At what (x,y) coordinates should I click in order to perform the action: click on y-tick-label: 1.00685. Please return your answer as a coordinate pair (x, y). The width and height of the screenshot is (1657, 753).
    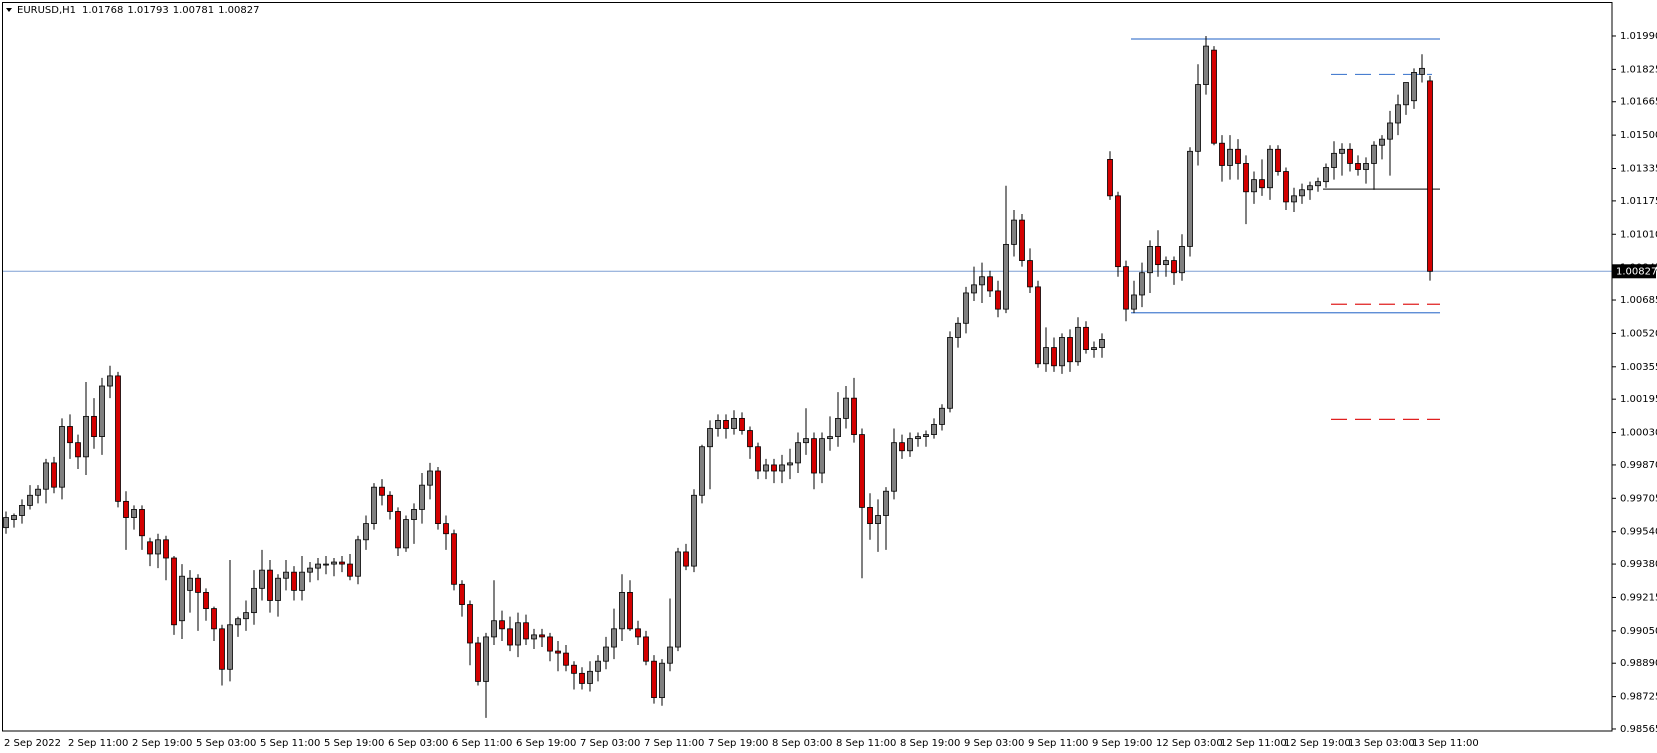
    Looking at the image, I should click on (1638, 300).